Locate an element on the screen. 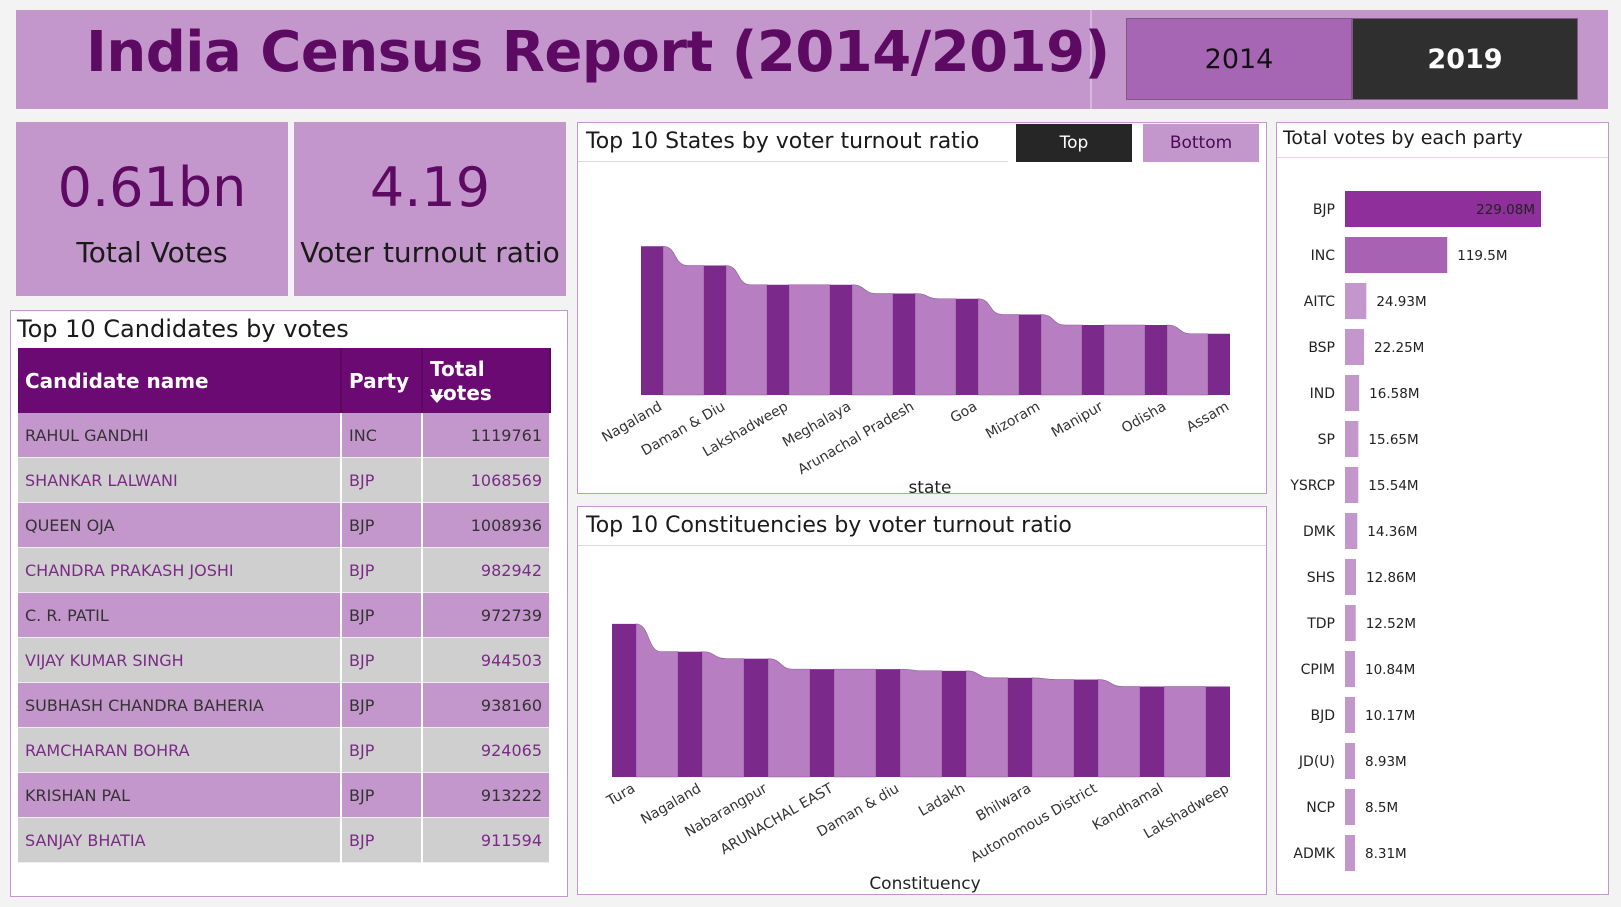 The image size is (1621, 907). voter-turnout-value: 4.19 is located at coordinates (430, 187).